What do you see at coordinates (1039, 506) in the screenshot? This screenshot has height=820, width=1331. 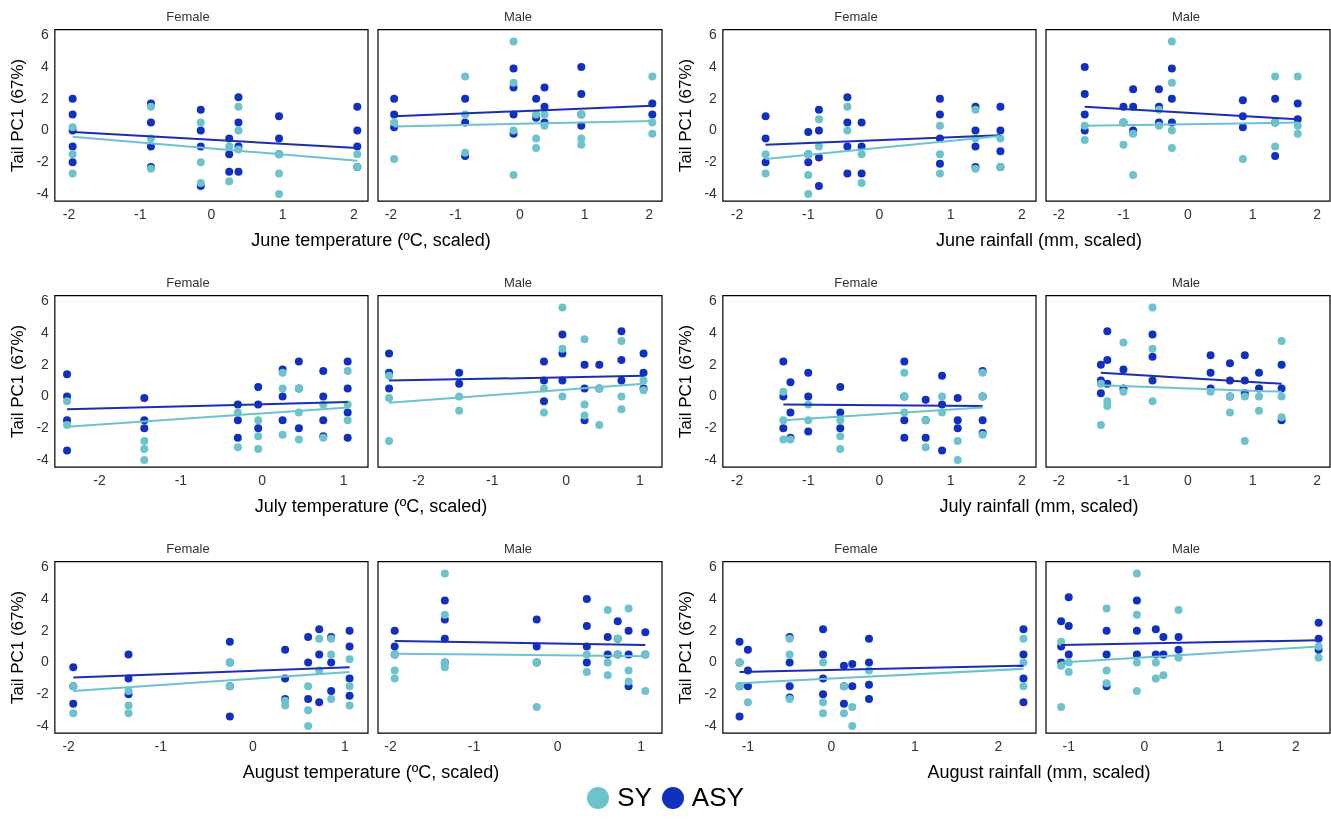 I see `x-axis-title: July rainfall (mm, scaled)` at bounding box center [1039, 506].